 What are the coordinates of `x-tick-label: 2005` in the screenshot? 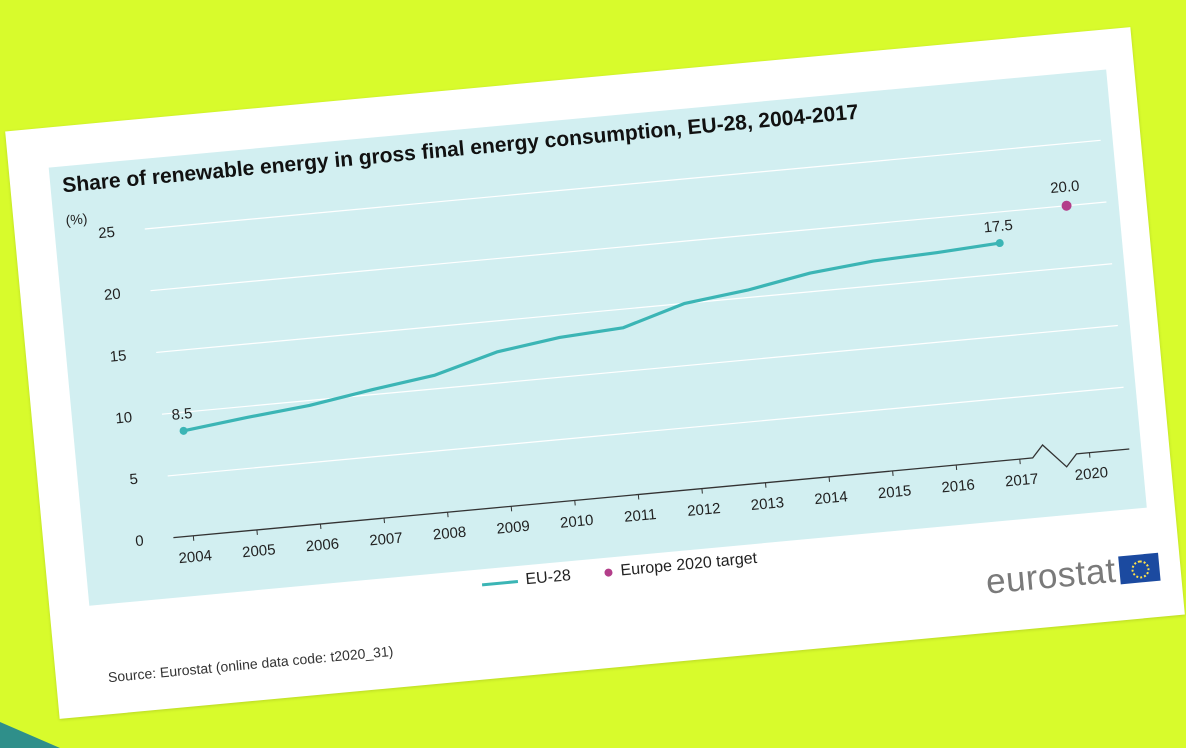 It's located at (258, 551).